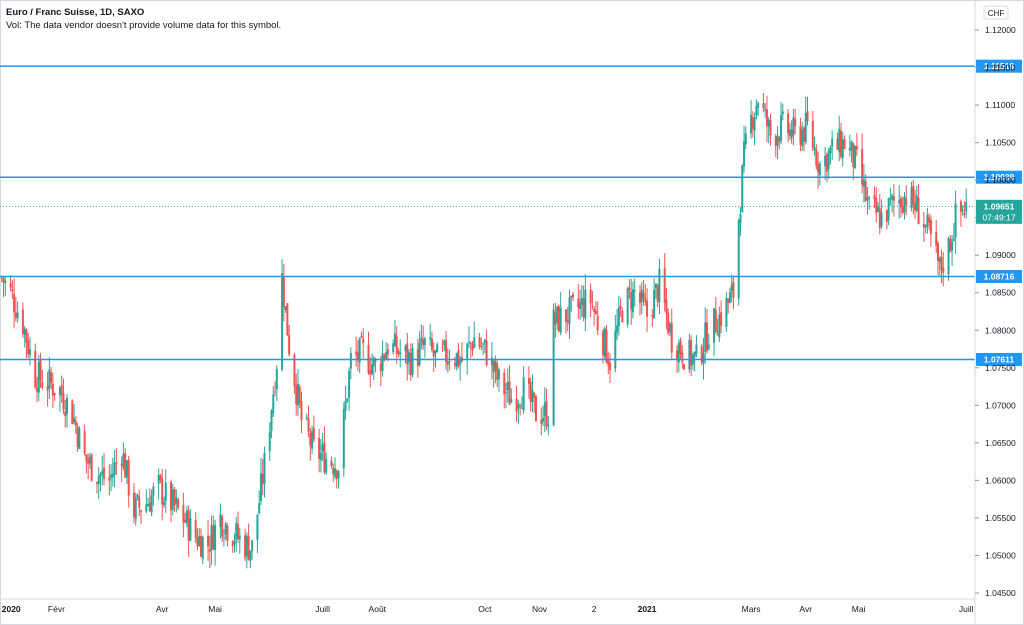 The image size is (1024, 625). Describe the element at coordinates (75, 12) in the screenshot. I see `symbol-title: Euro / Franc Suisse, 1D, SAXO` at that location.